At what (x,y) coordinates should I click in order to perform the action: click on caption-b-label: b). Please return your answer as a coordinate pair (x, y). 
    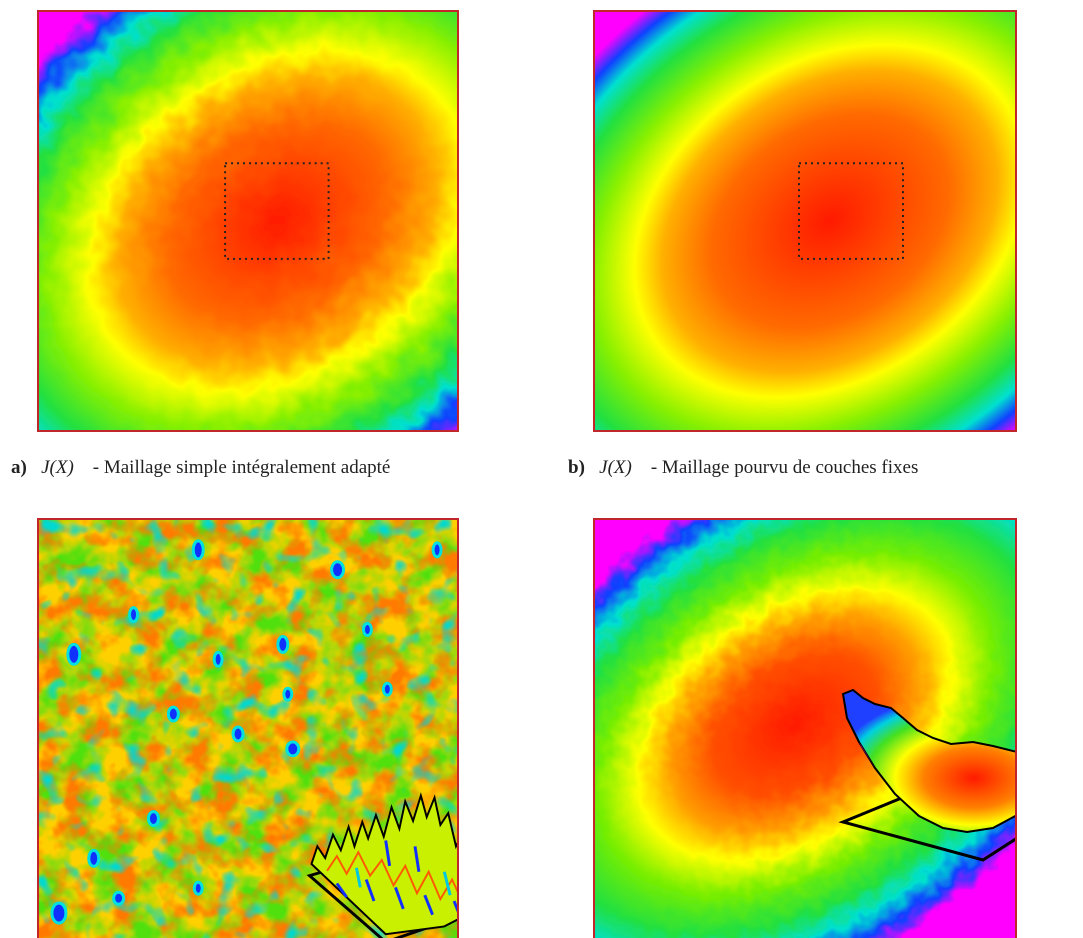
    Looking at the image, I should click on (576, 467).